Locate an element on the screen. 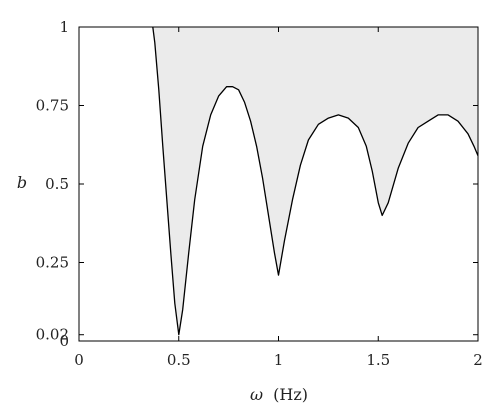 This screenshot has width=500, height=415. y-tick-label: 0.75 is located at coordinates (52, 106).